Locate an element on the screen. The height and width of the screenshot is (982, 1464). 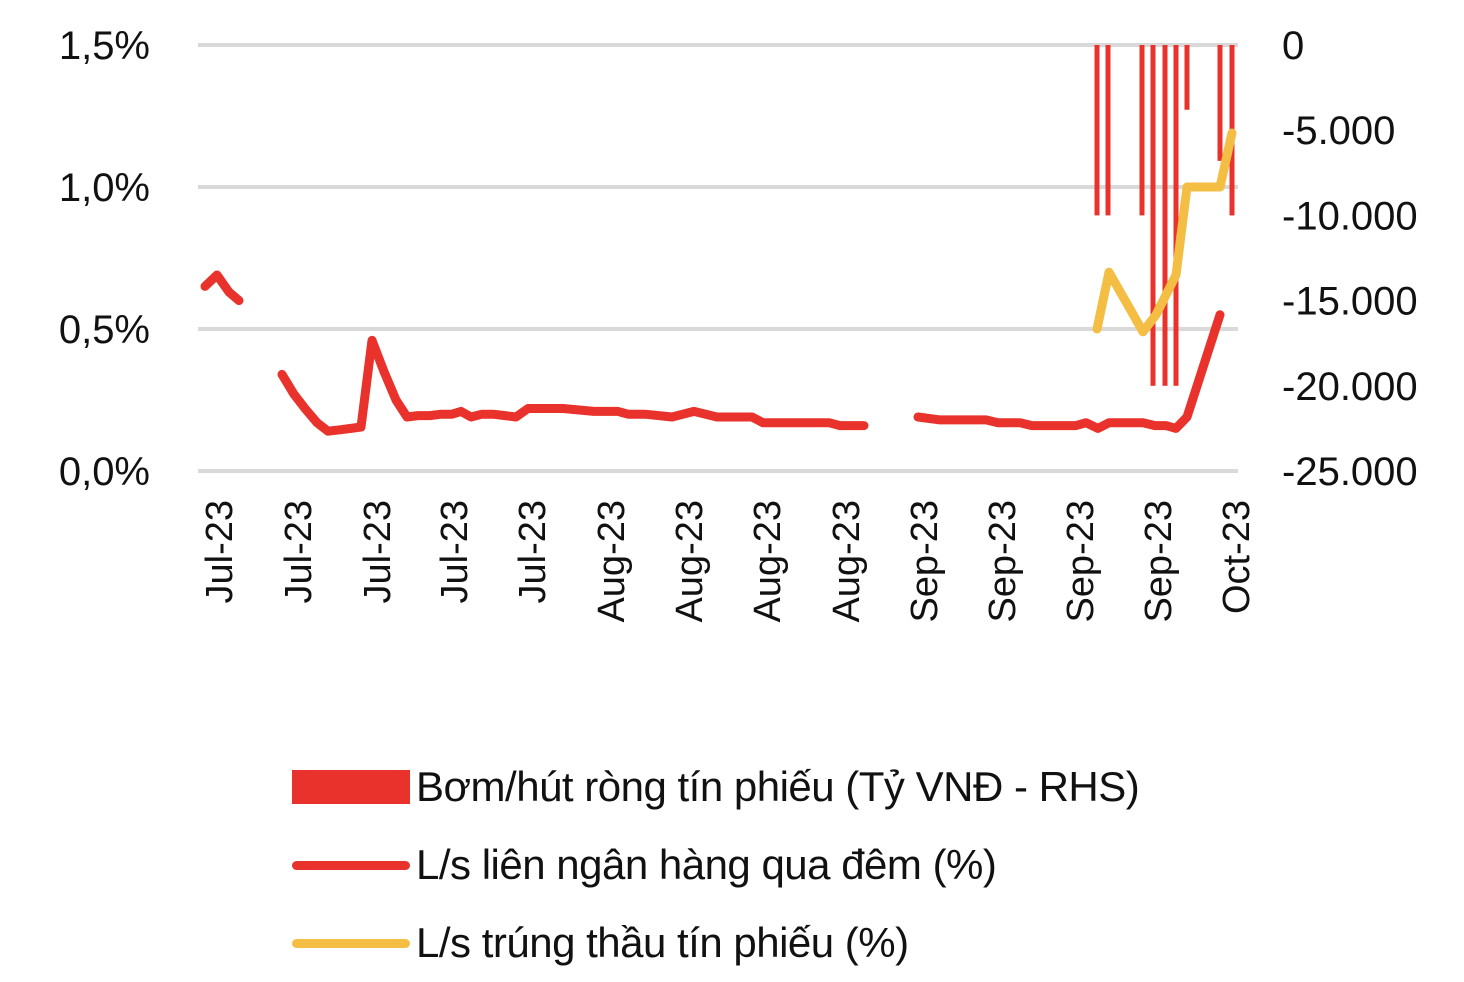
legend-item-interbank-rate: L/s liên ngân hàng qua đêm (%) is located at coordinates (715, 865).